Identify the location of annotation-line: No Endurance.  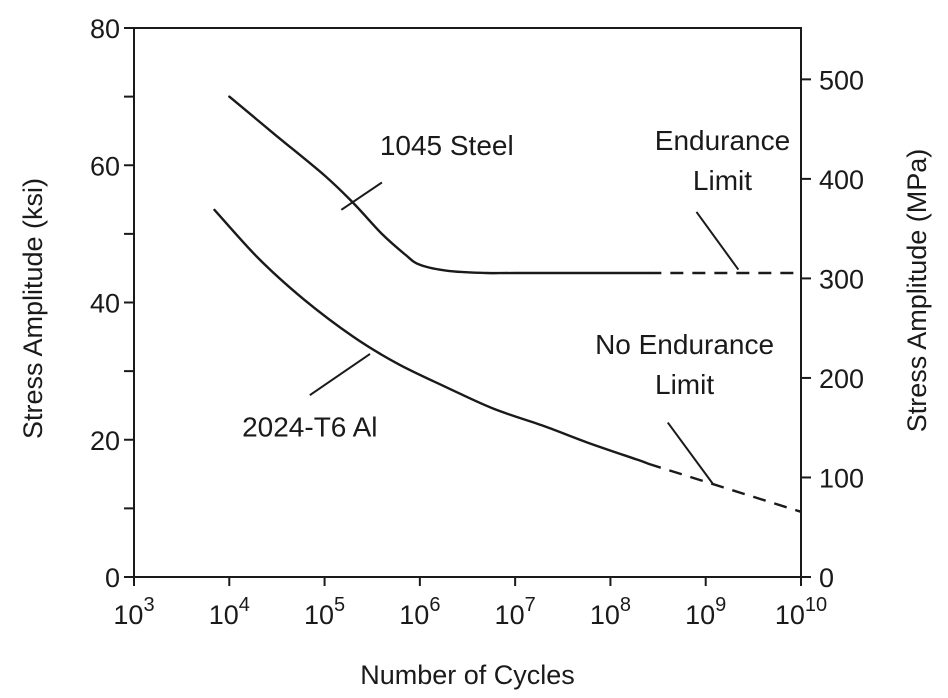
(684, 344).